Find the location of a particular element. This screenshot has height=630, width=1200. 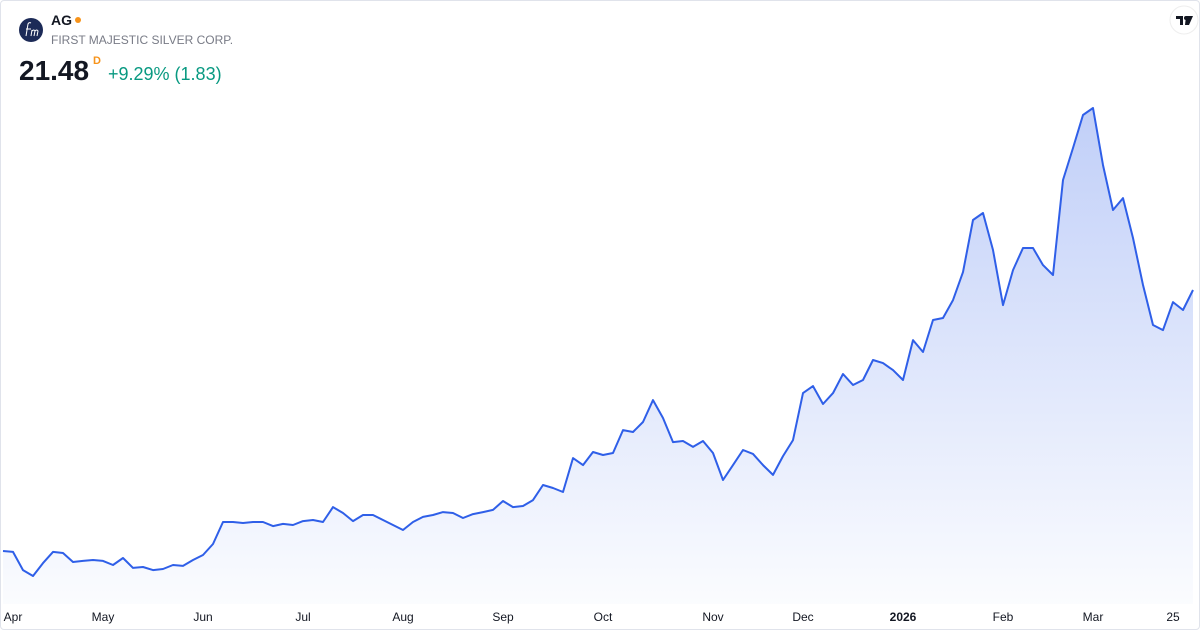

x-tick-label: 2026 is located at coordinates (903, 617).